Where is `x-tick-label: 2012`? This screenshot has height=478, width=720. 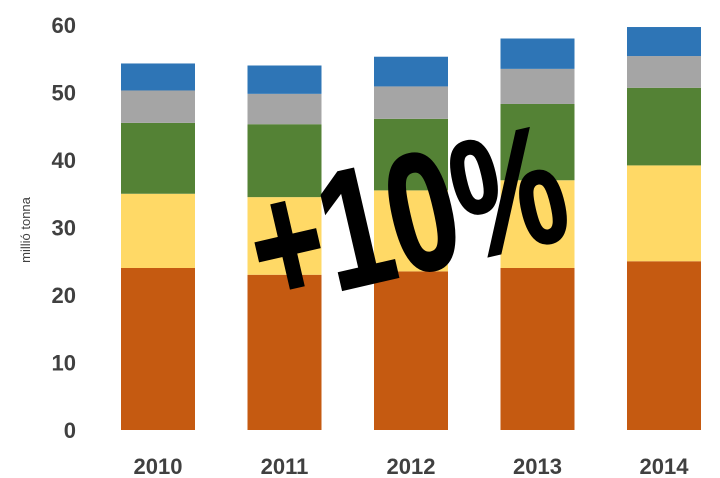 x-tick-label: 2012 is located at coordinates (411, 466).